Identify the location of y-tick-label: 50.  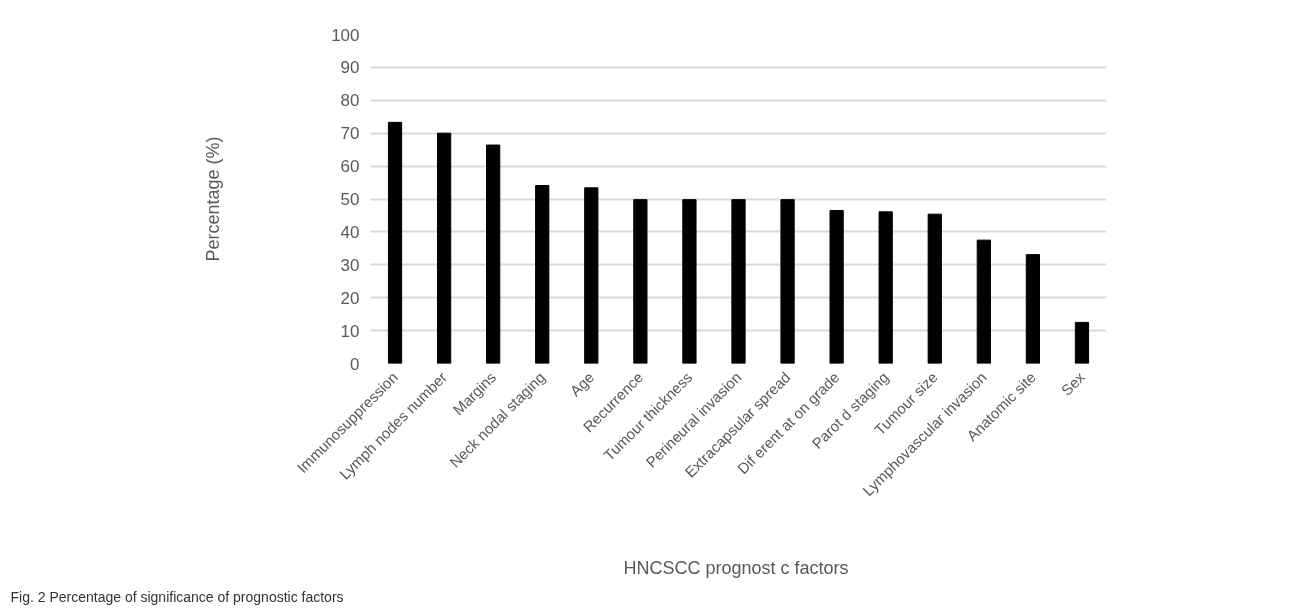
(350, 199).